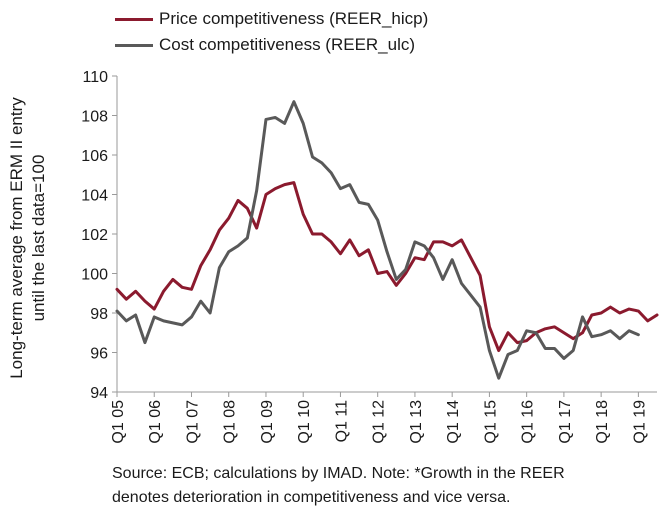 Image resolution: width=668 pixels, height=521 pixels. I want to click on x-tick-label: Q1 11, so click(341, 421).